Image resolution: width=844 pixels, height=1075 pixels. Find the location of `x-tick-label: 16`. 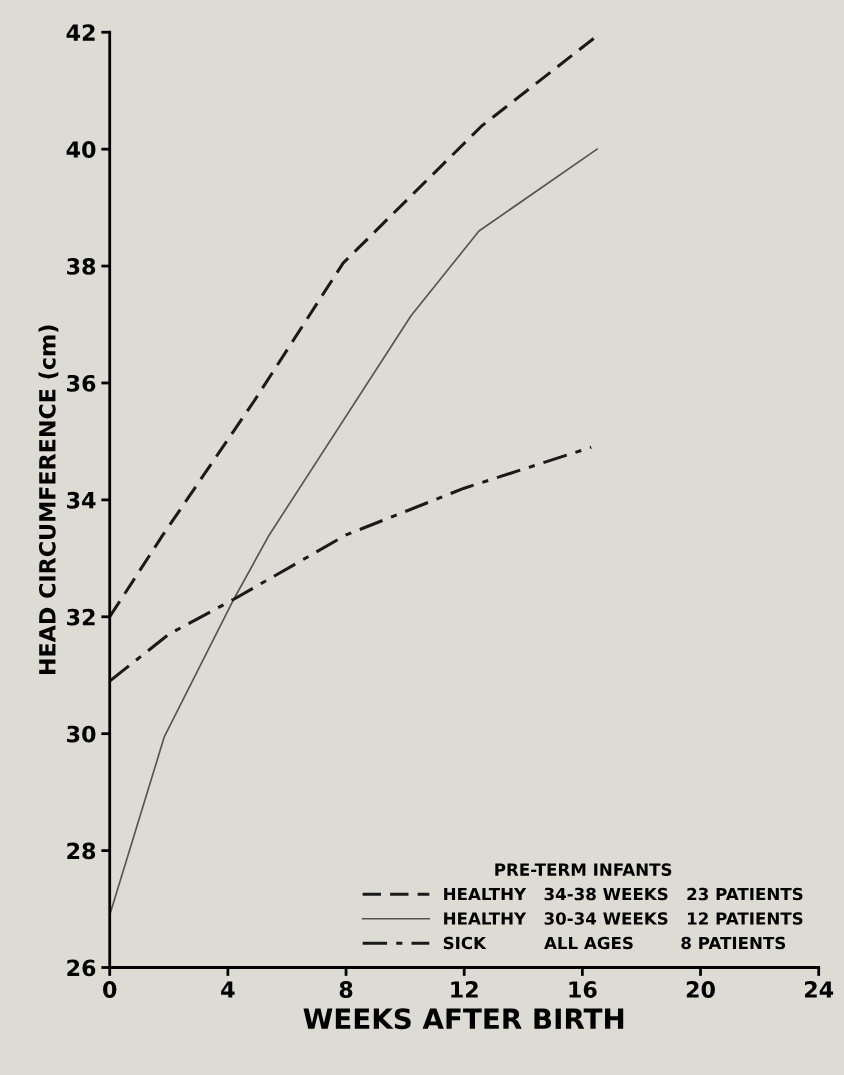

x-tick-label: 16 is located at coordinates (583, 989).